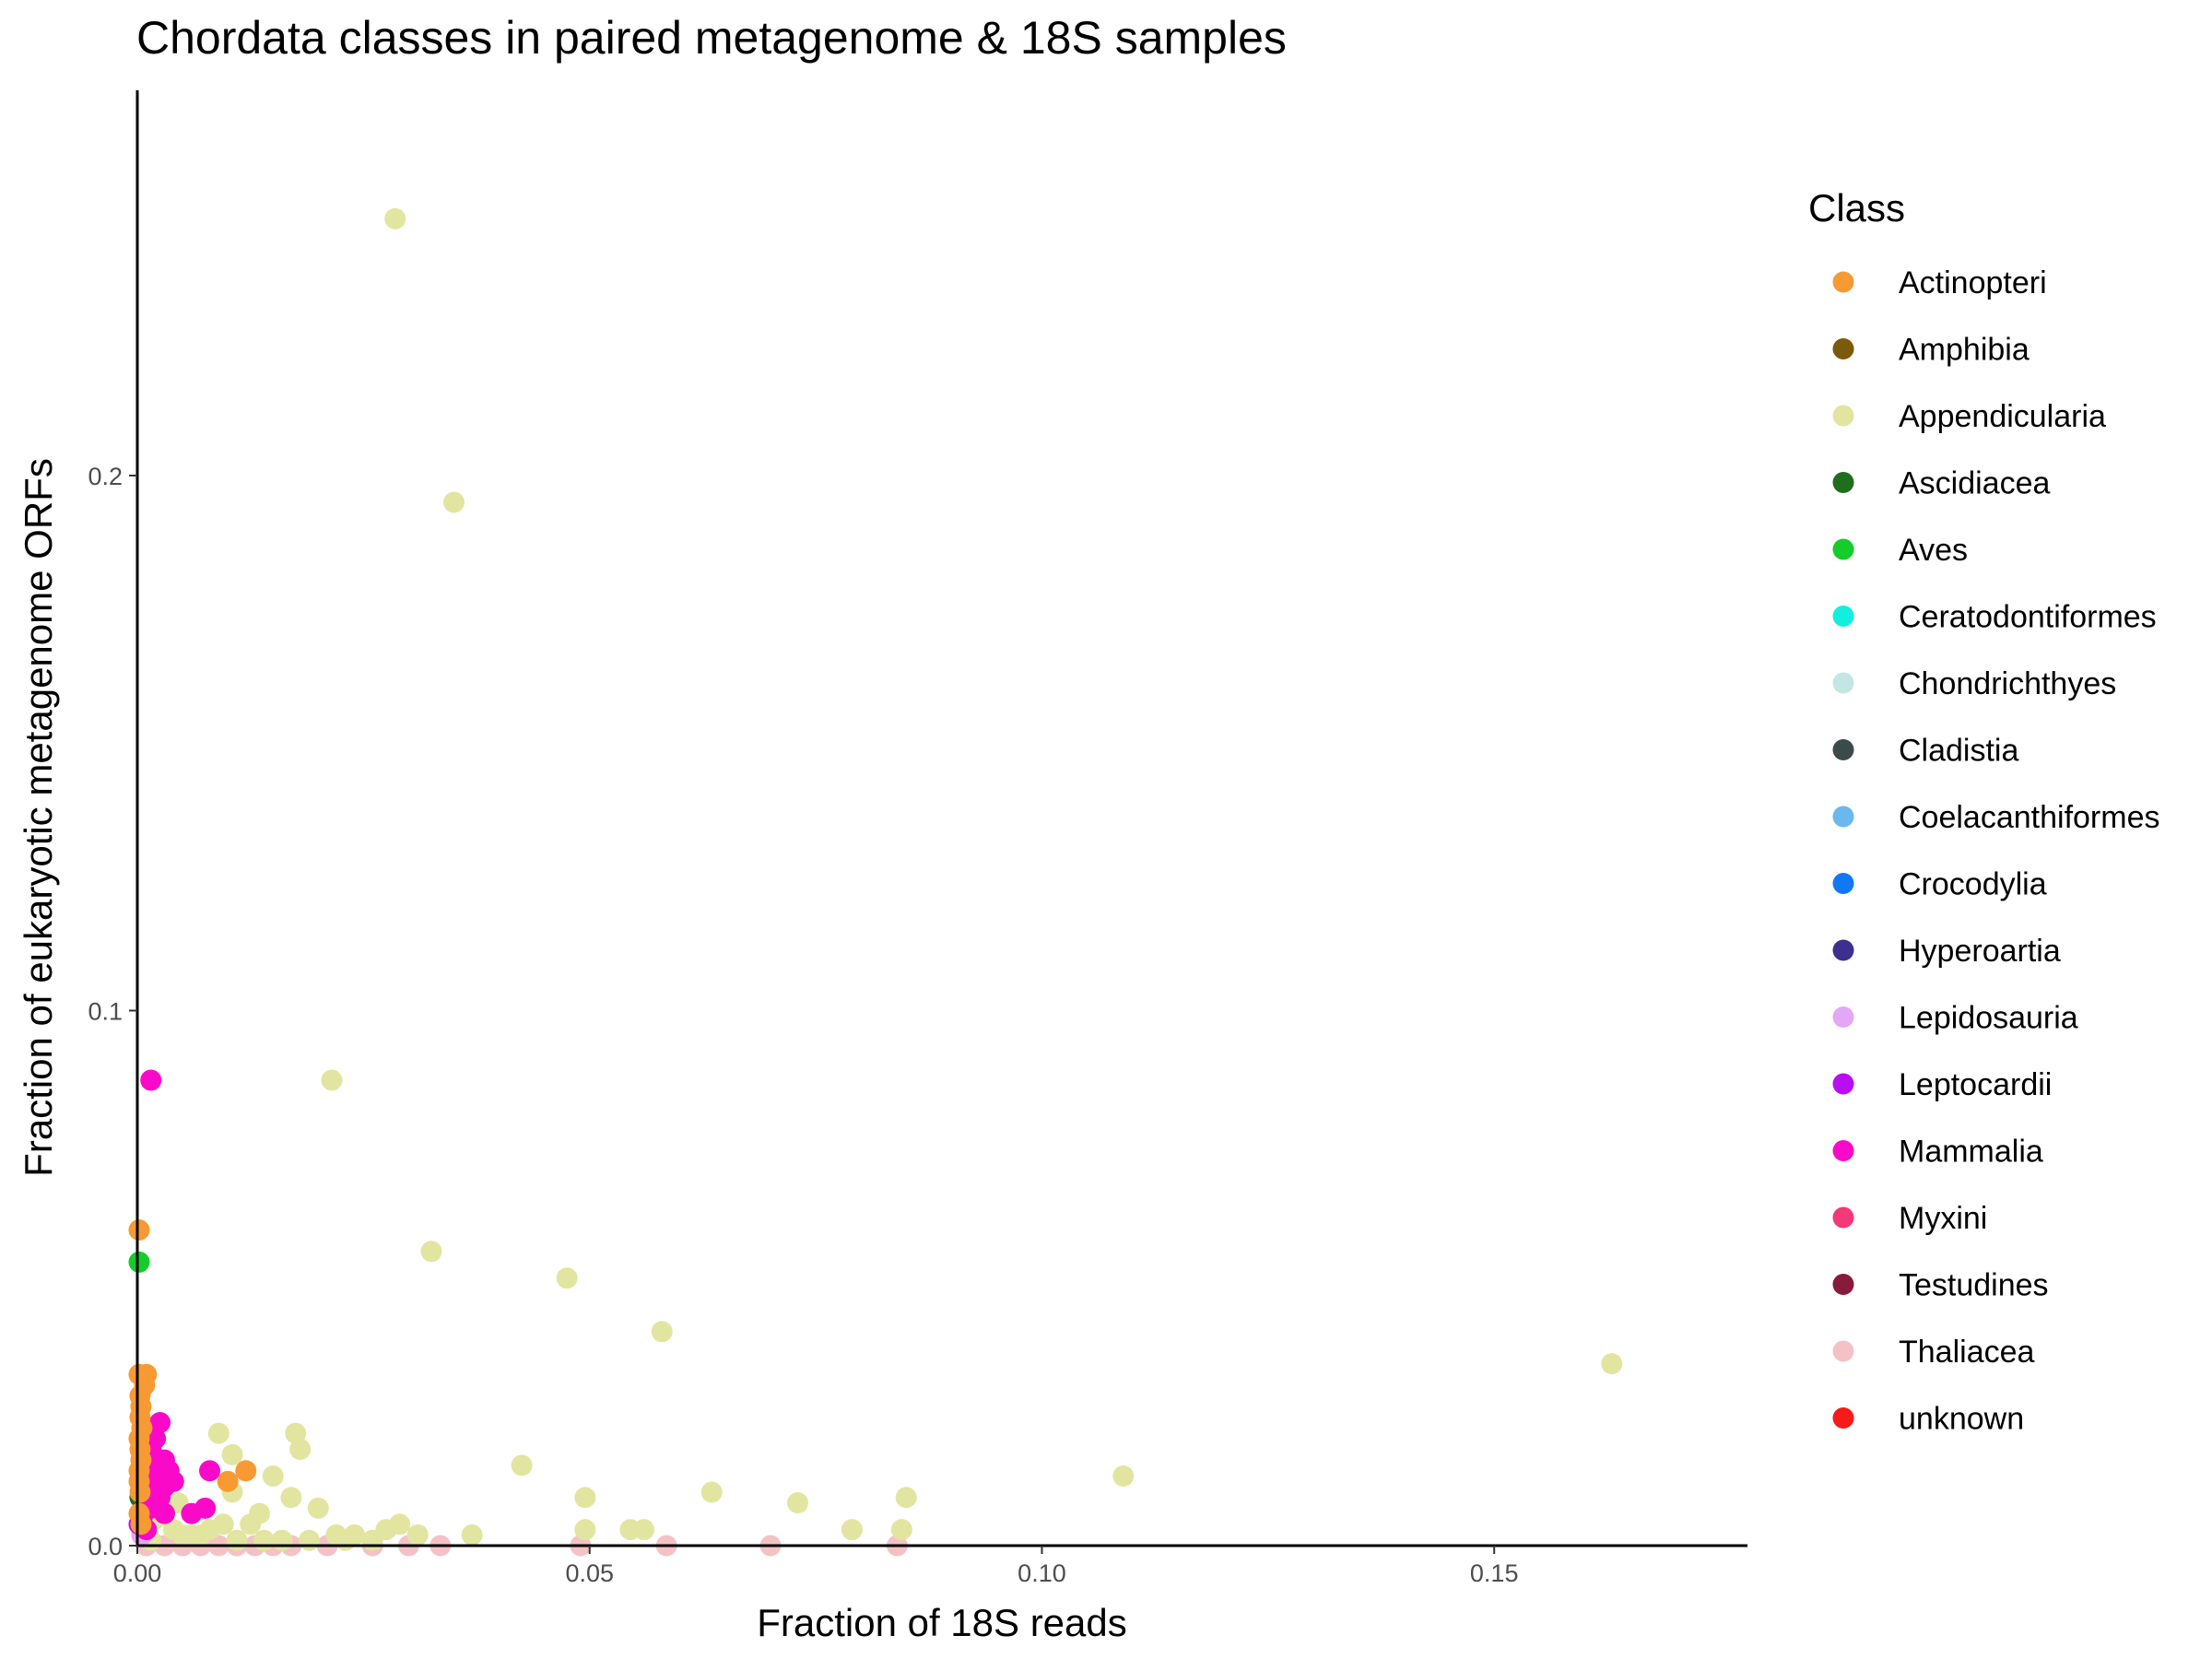 The width and height of the screenshot is (2212, 1659). I want to click on y-tick-label: 0.0, so click(105, 1546).